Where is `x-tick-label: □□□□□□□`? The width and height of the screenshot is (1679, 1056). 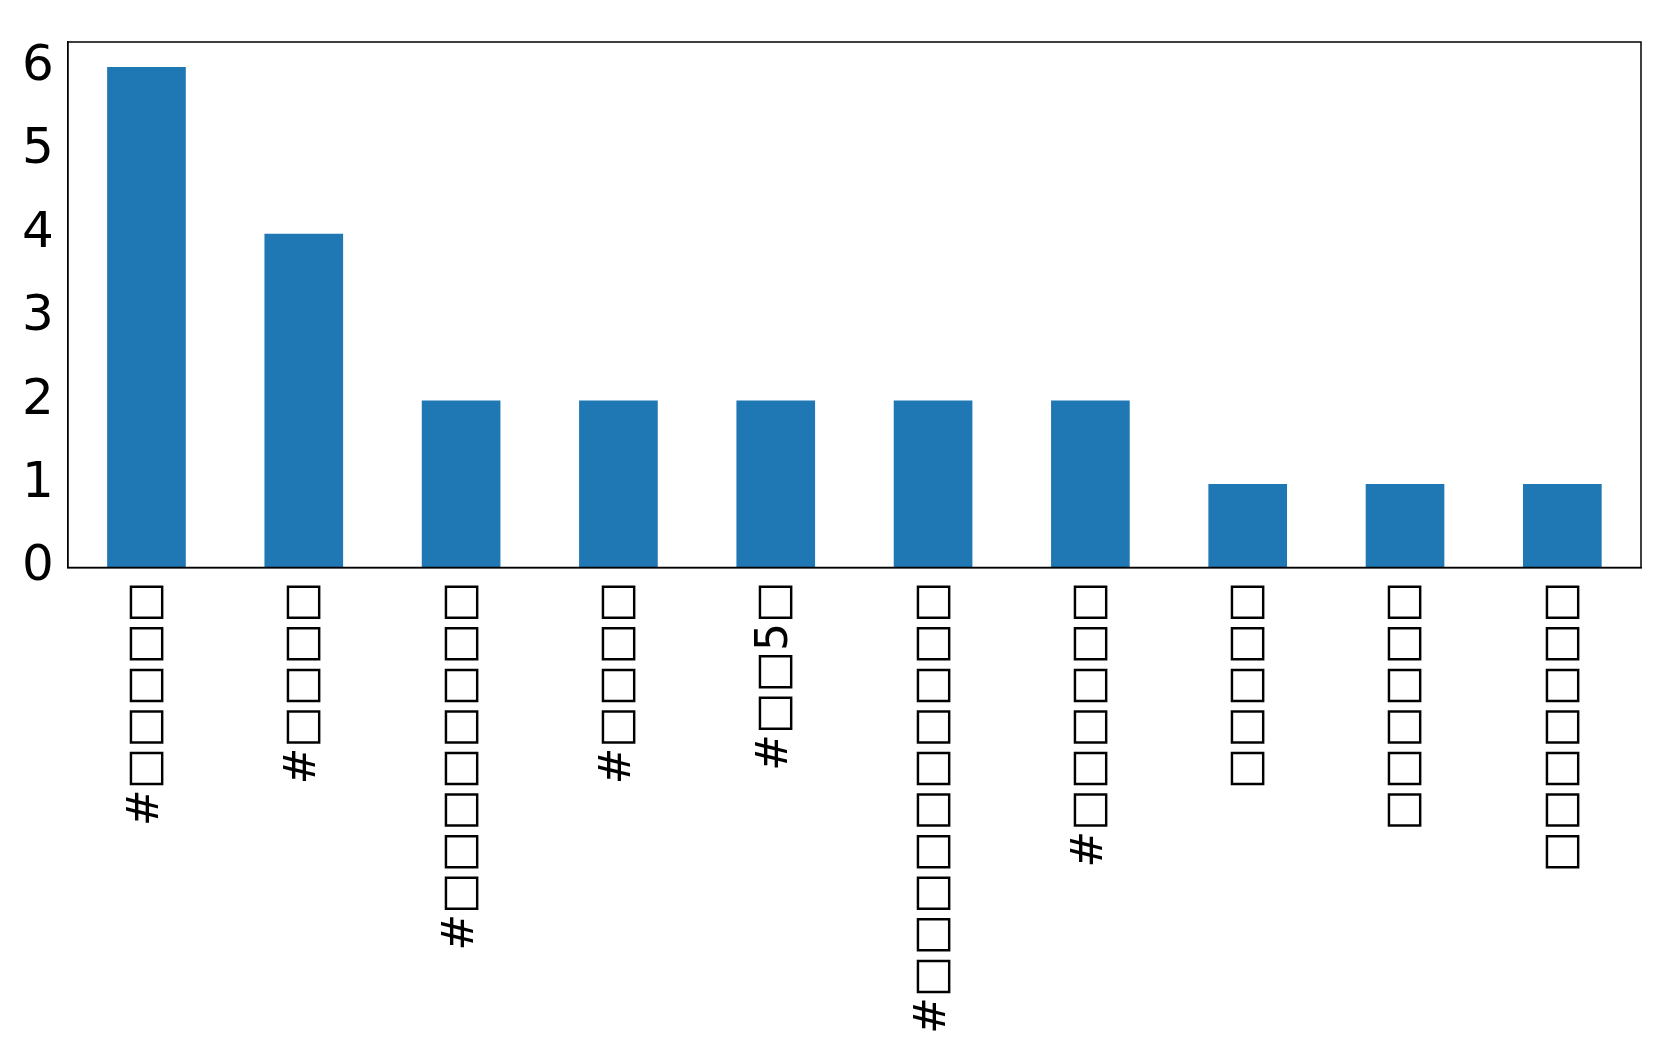
x-tick-label: □□□□□□□ is located at coordinates (1558, 727).